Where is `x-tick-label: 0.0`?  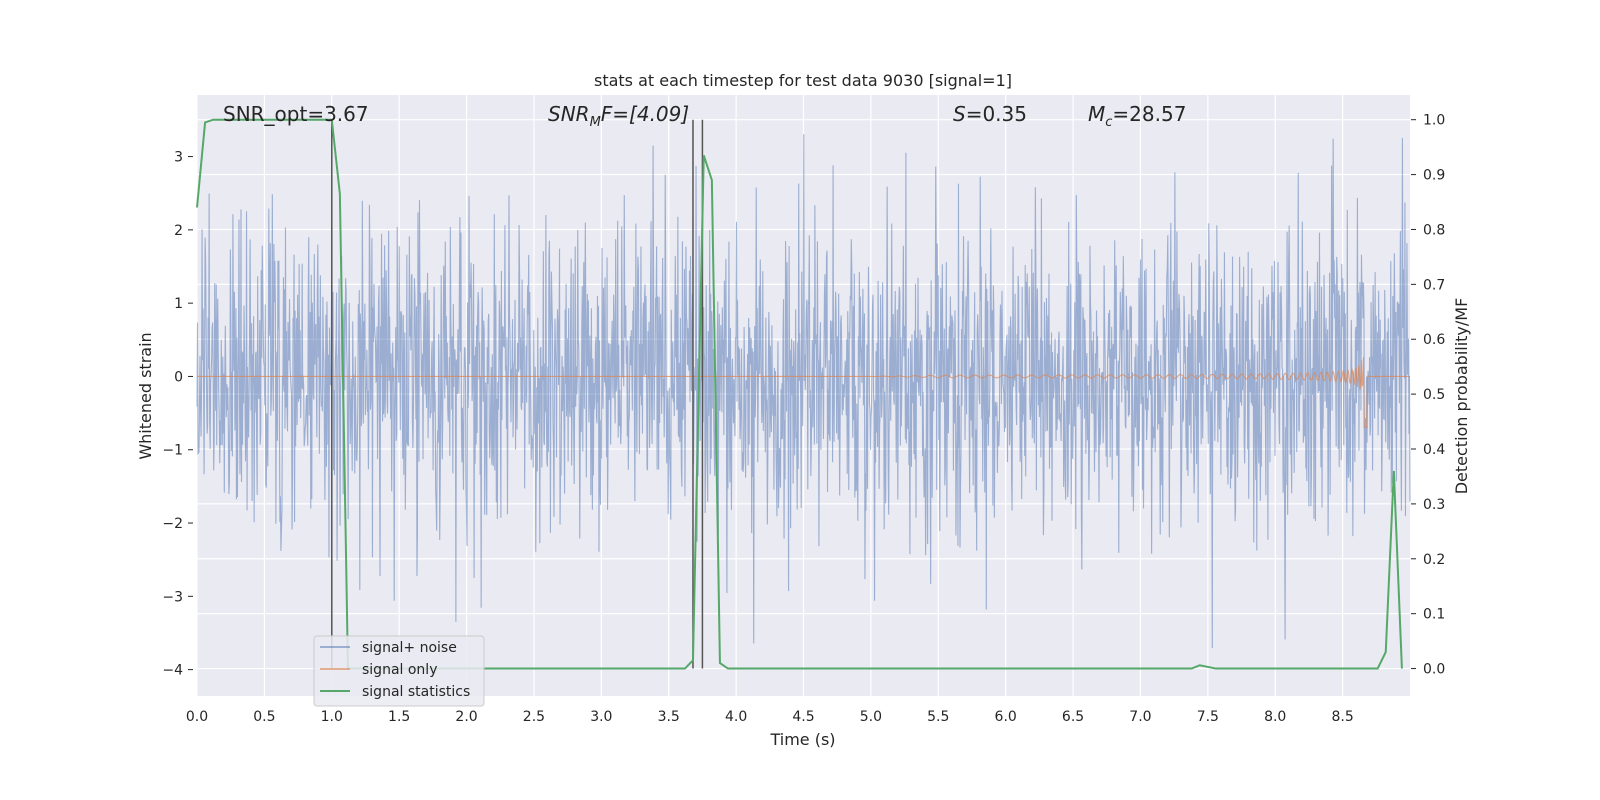 x-tick-label: 0.0 is located at coordinates (197, 717).